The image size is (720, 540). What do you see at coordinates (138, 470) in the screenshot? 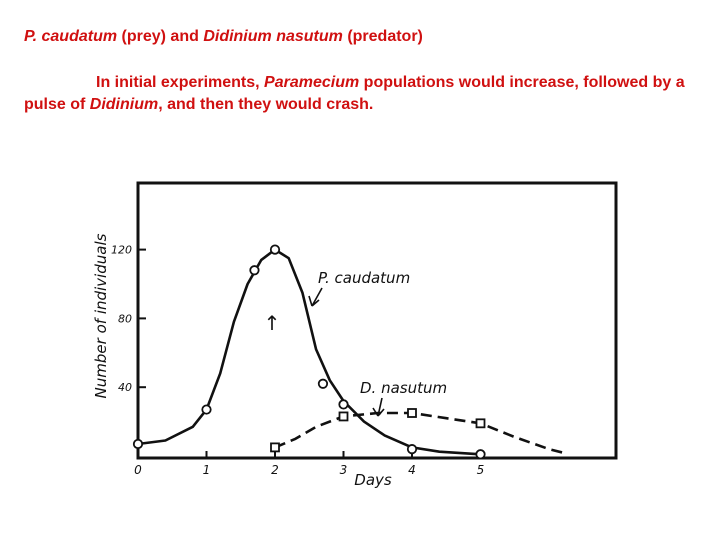
I see `x-tick-label-0: 0` at bounding box center [138, 470].